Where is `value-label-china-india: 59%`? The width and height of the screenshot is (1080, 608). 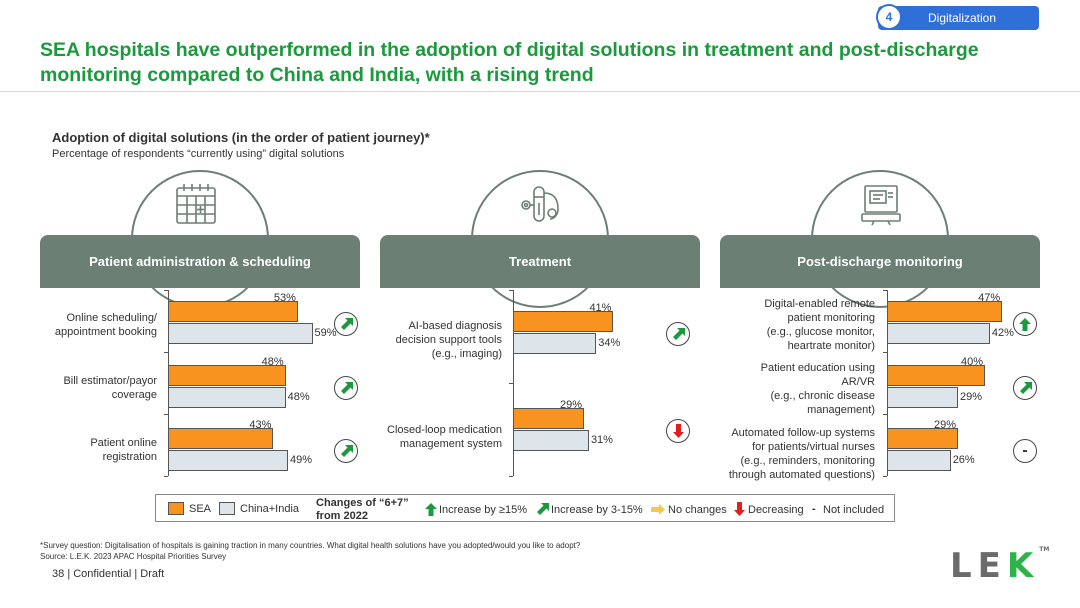
value-label-china-india: 59% is located at coordinates (325, 333).